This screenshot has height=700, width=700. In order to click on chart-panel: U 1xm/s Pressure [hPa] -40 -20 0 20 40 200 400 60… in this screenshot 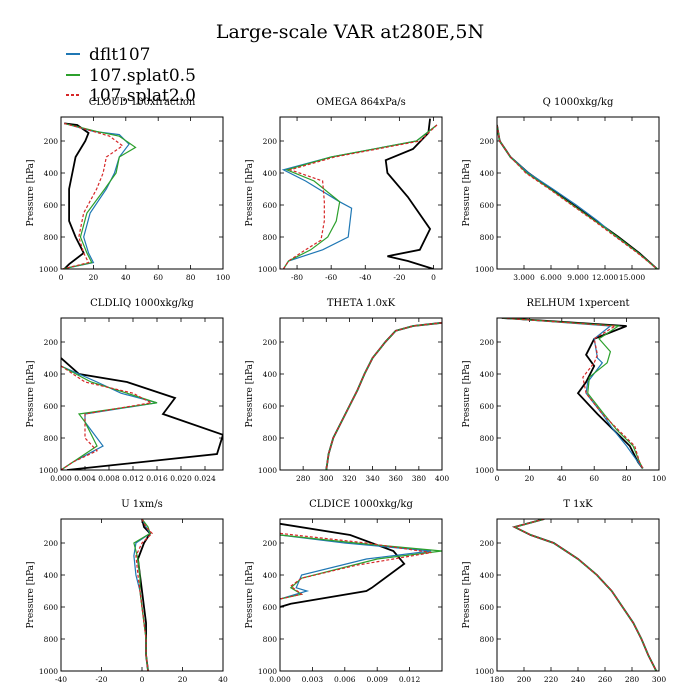, I will do `click(127, 591)`.